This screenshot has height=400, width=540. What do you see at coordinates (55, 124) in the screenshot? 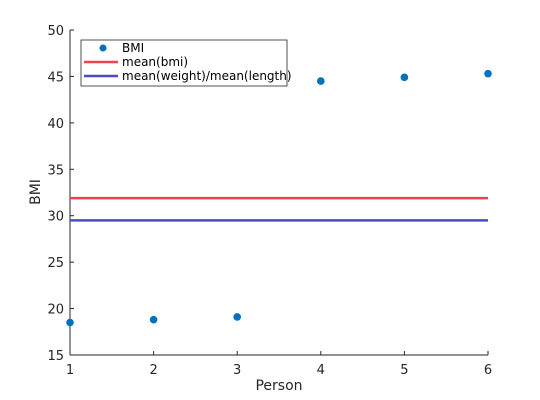
I see `y-tick-label-5: 40` at bounding box center [55, 124].